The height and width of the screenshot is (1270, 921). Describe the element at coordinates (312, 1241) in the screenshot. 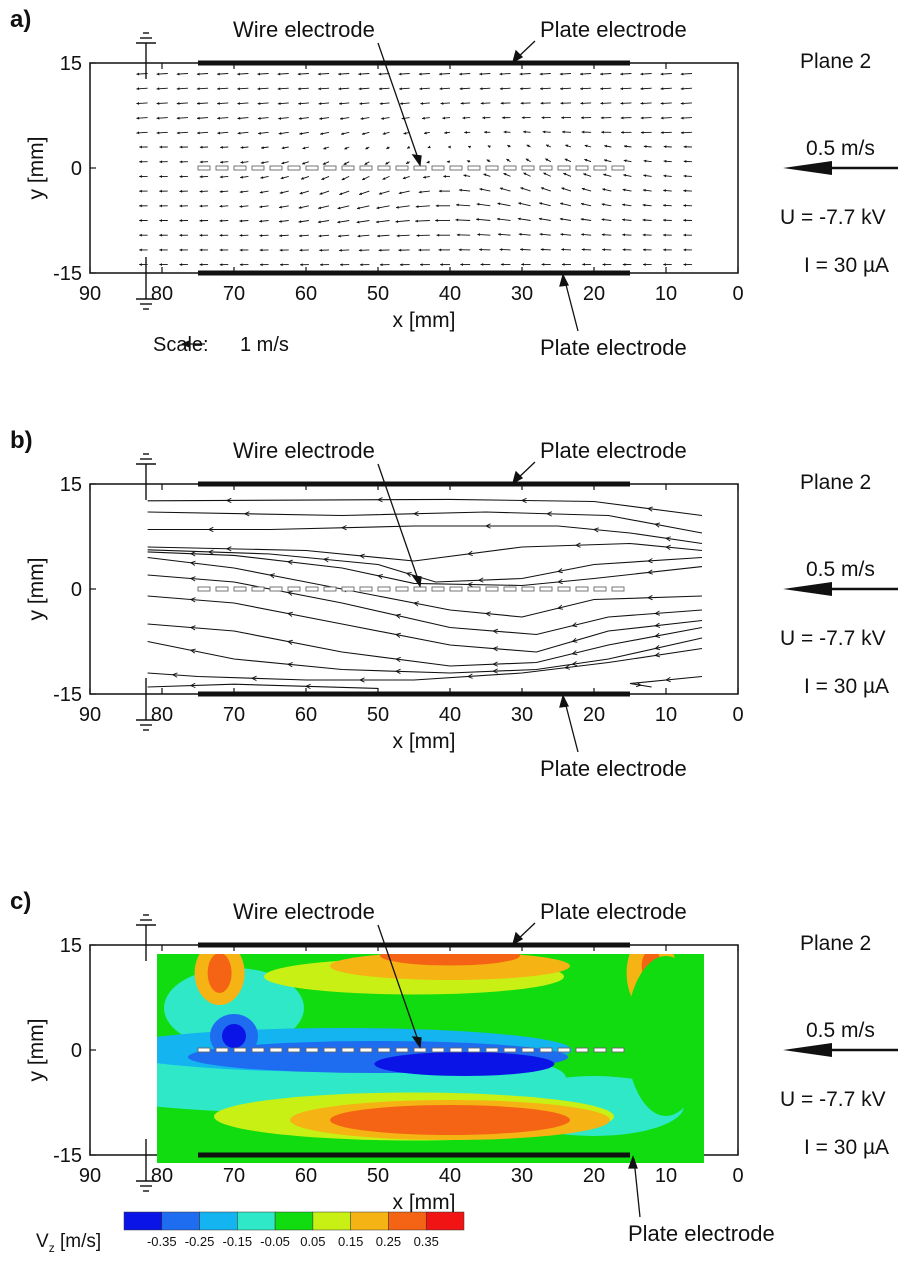

I see `colorbar-tick-label: 0.05` at that location.